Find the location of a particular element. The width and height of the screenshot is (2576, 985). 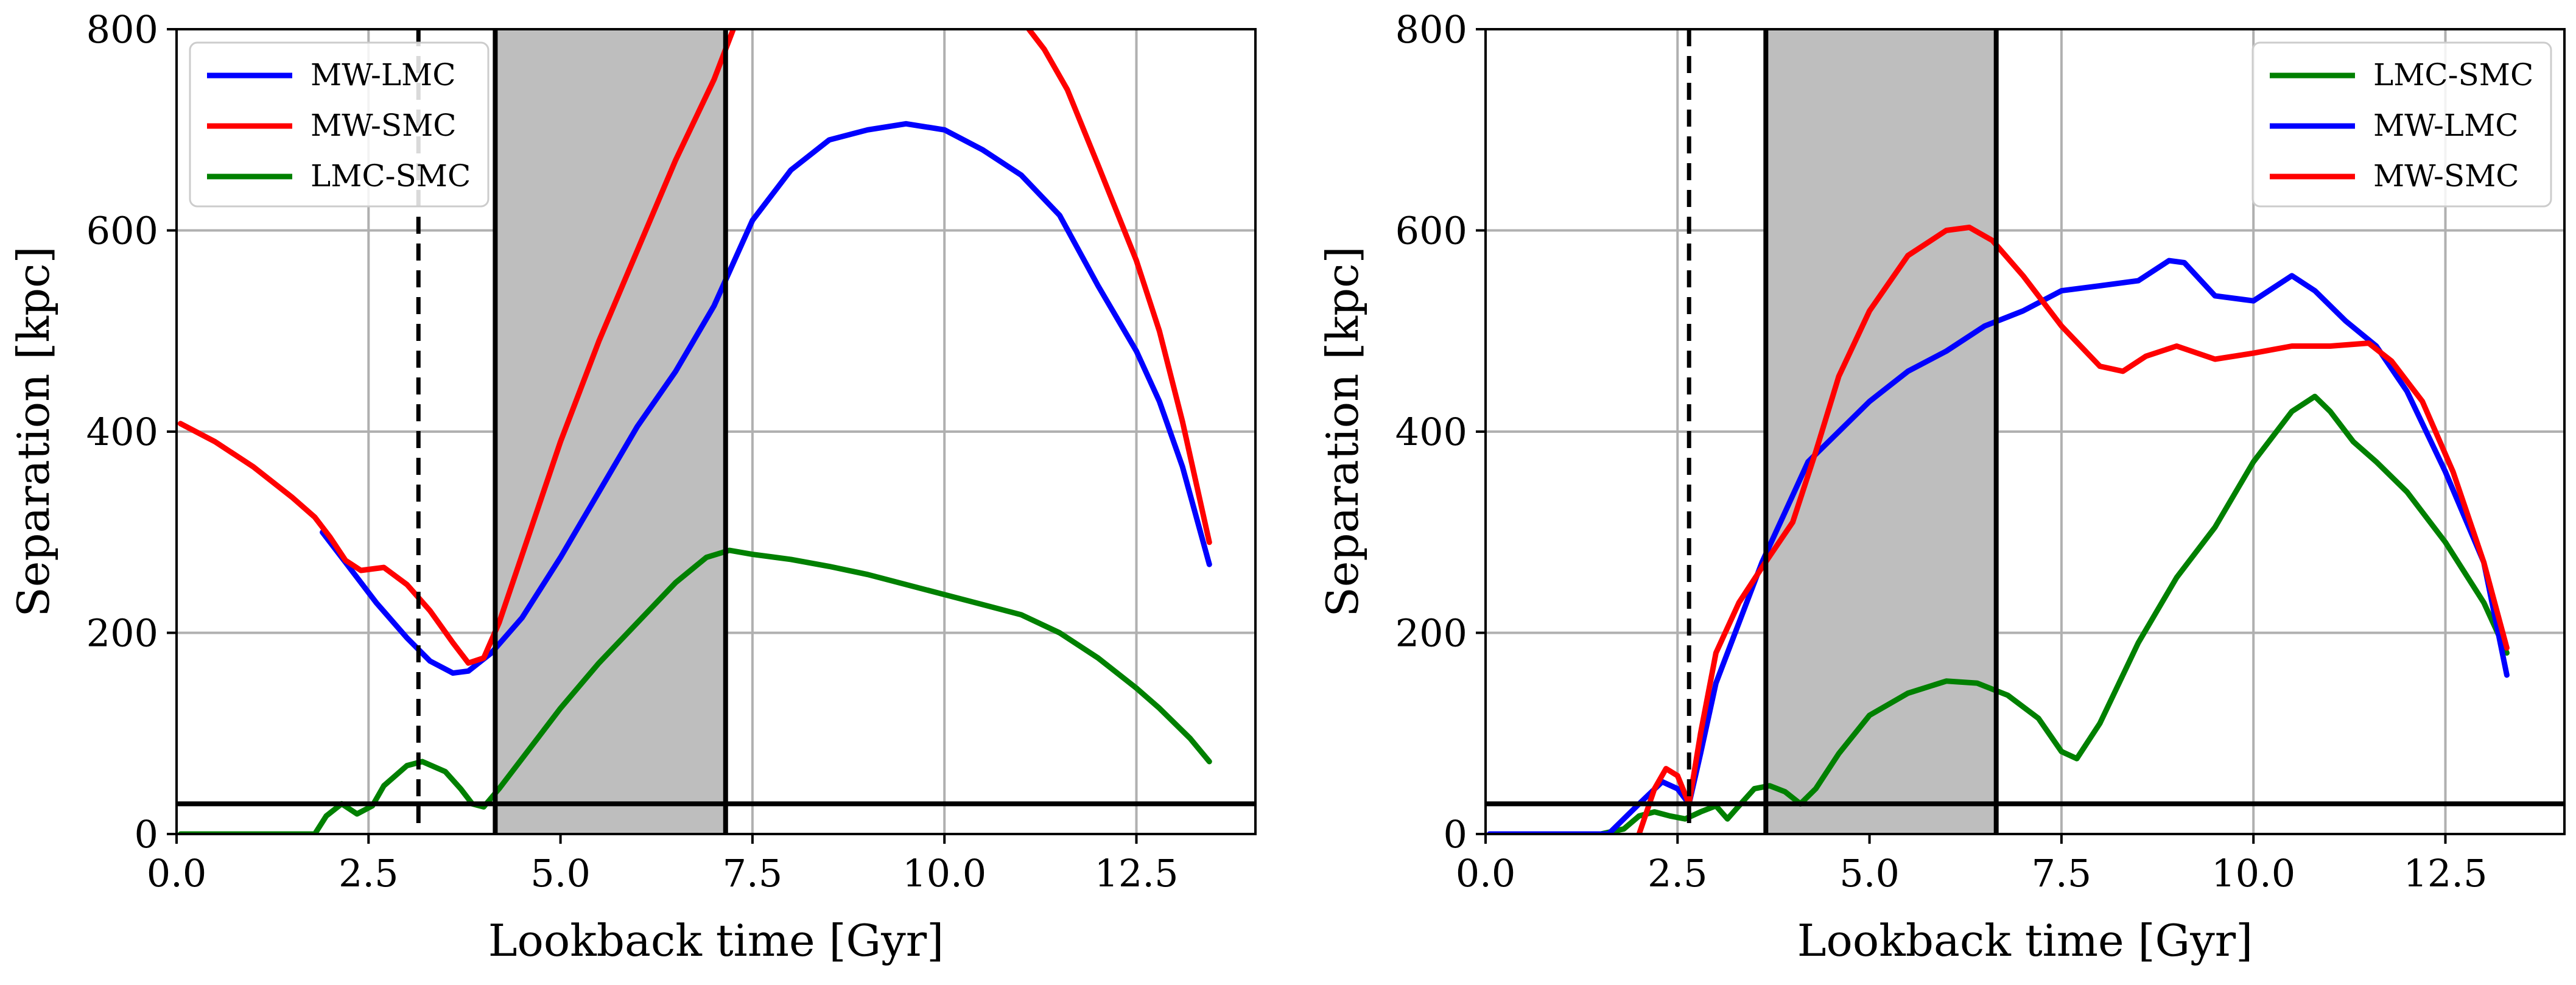

legend: MW-LMC MW-SMC LMC-SMC is located at coordinates (339, 124).